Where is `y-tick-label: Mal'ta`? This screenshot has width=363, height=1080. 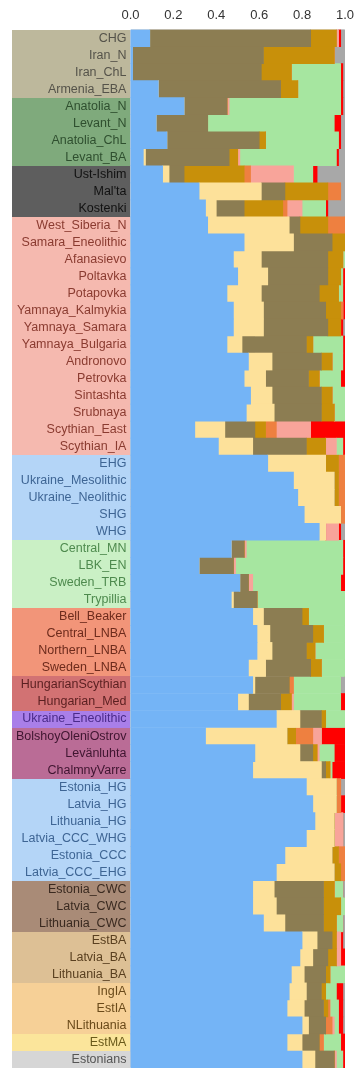 y-tick-label: Mal'ta is located at coordinates (110, 190).